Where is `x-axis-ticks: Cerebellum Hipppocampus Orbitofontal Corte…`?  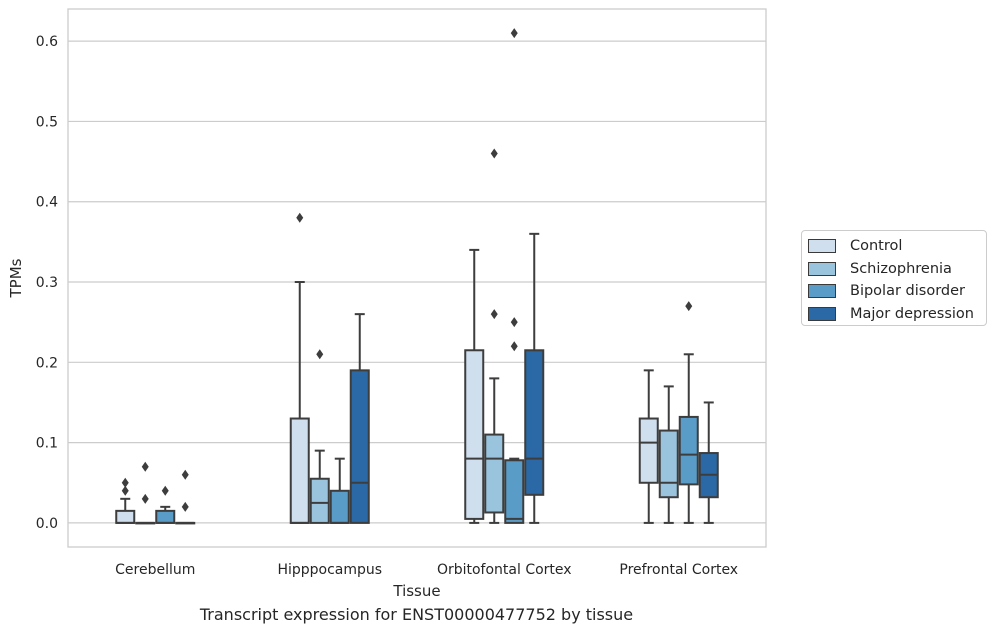
x-axis-ticks: Cerebellum Hipppocampus Orbitofontal Corte… is located at coordinates (426, 570).